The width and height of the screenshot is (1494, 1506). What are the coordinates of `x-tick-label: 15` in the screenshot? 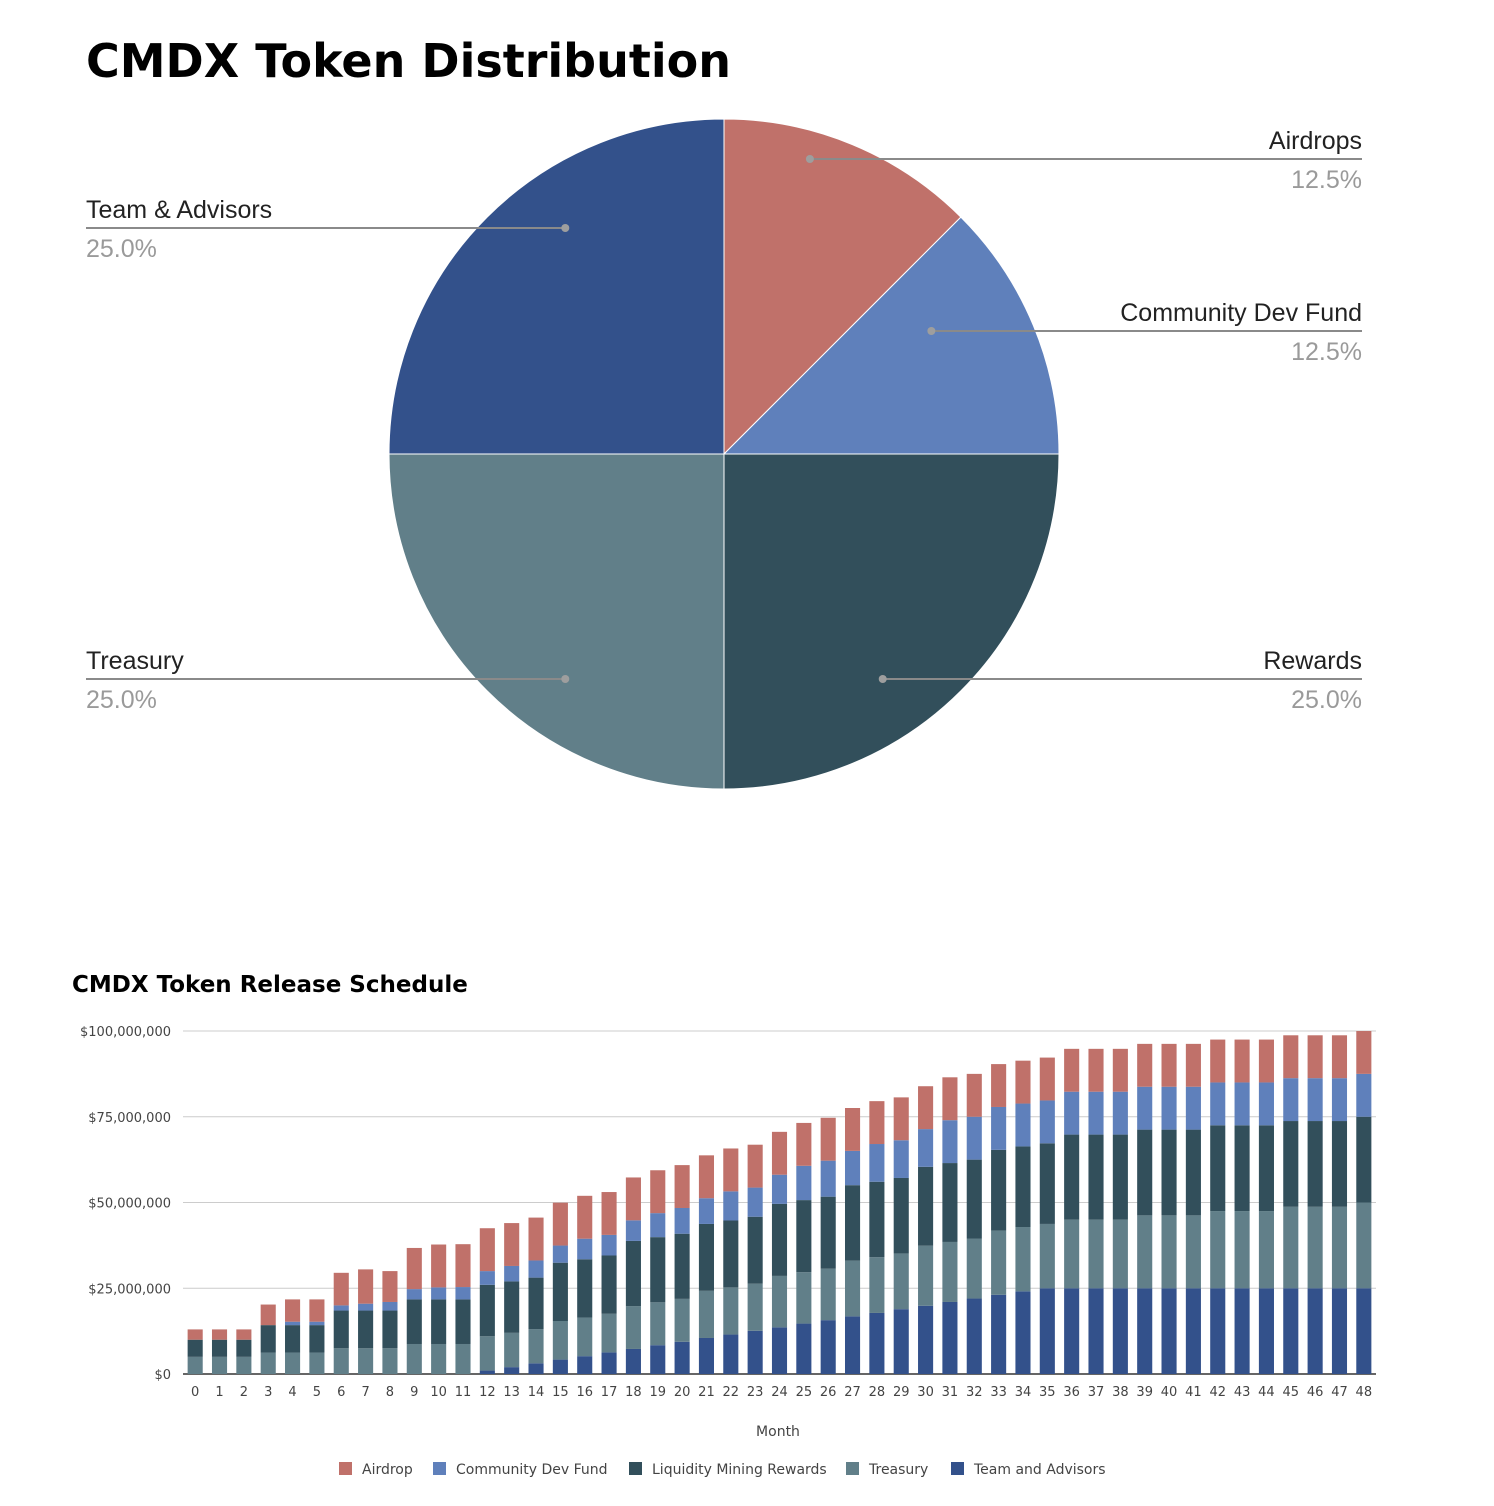 It's located at (560, 1392).